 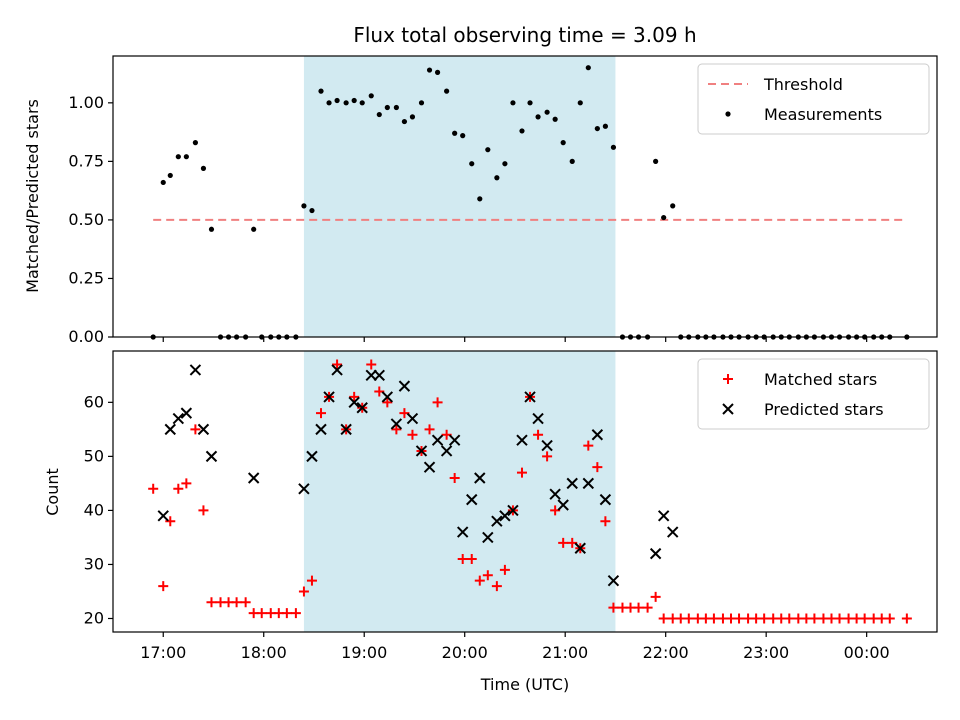 I want to click on top-legend-label-0: Threshold, so click(x=803, y=84).